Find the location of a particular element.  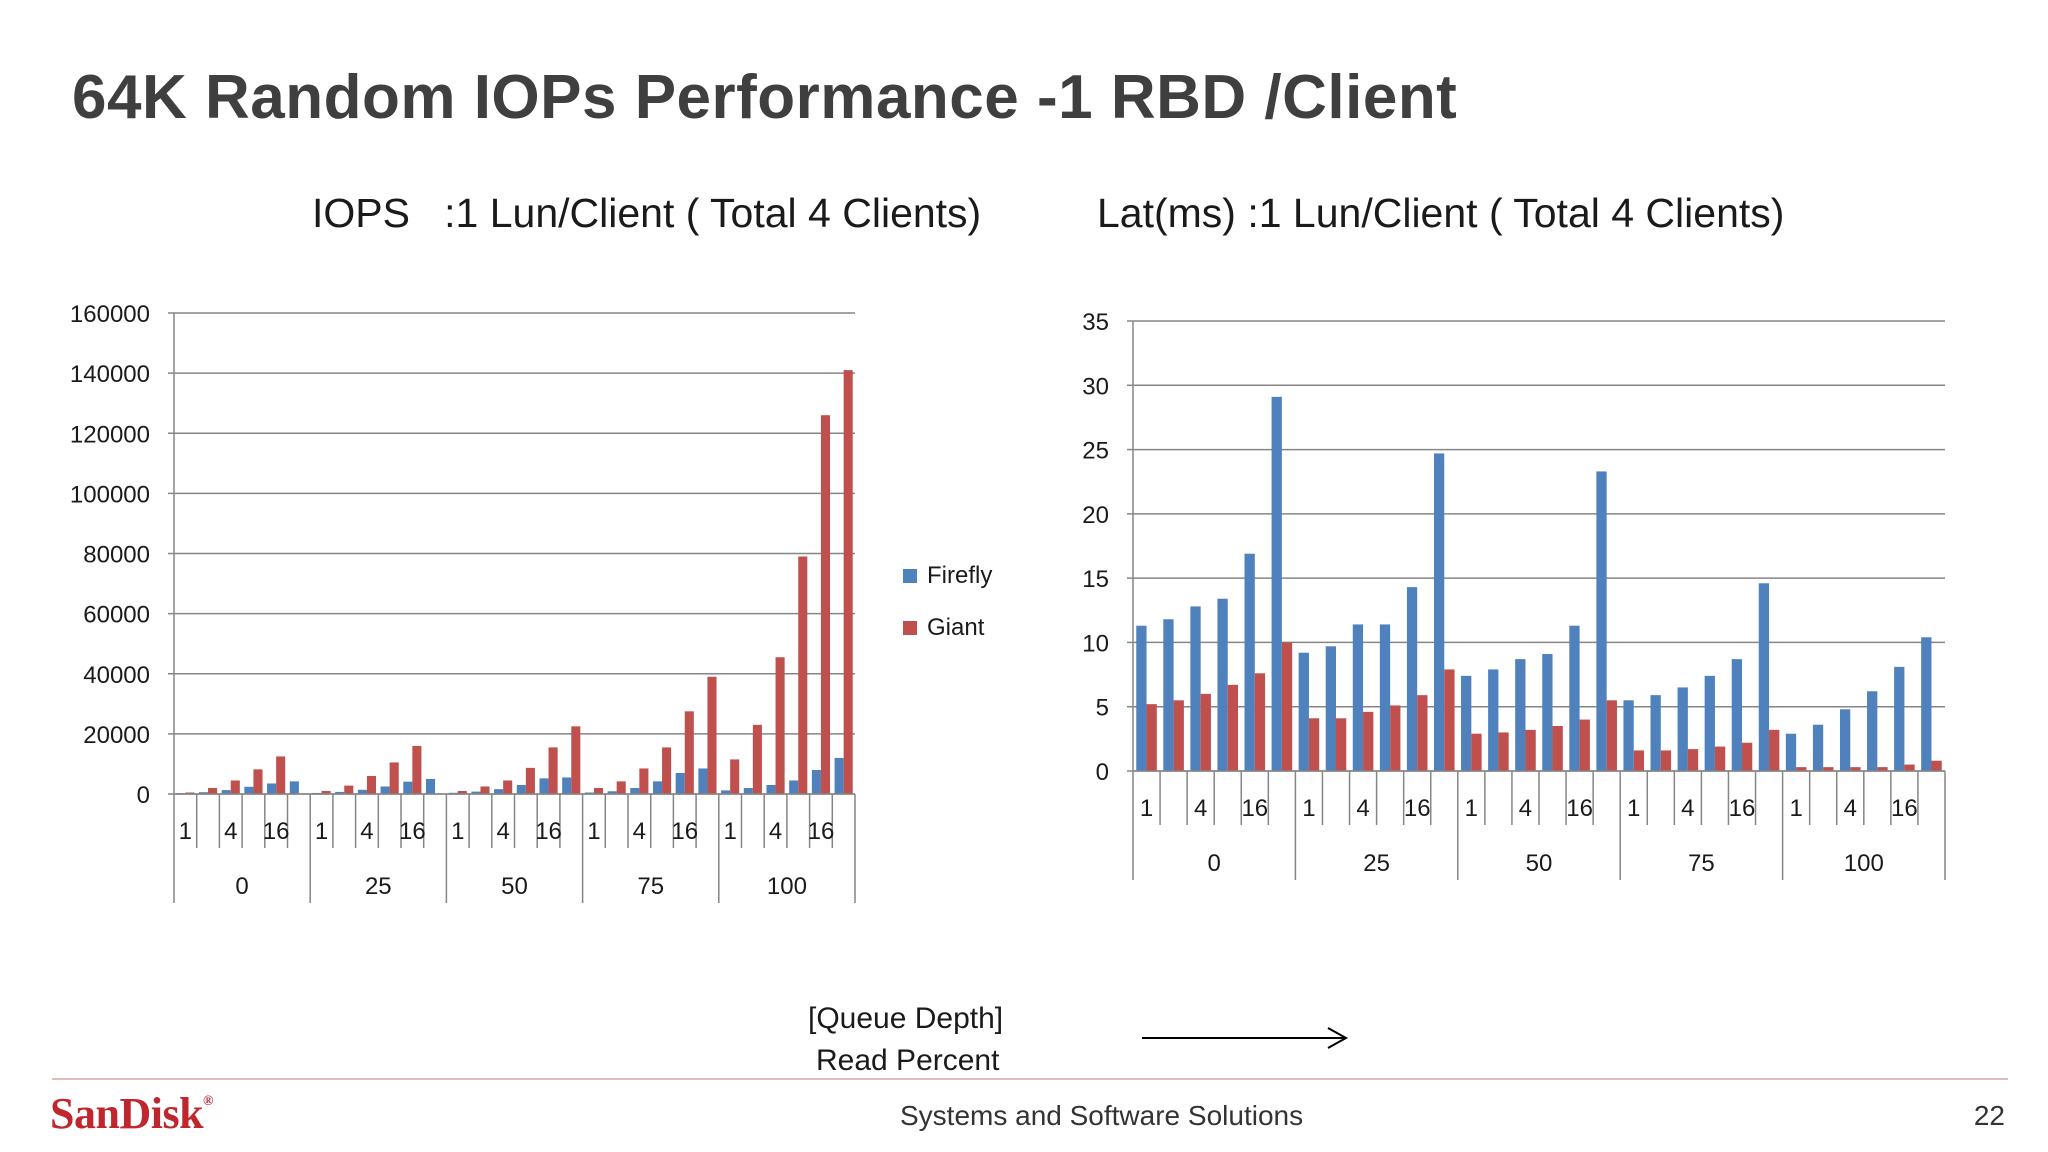

page-number: 22 is located at coordinates (1989, 1115).